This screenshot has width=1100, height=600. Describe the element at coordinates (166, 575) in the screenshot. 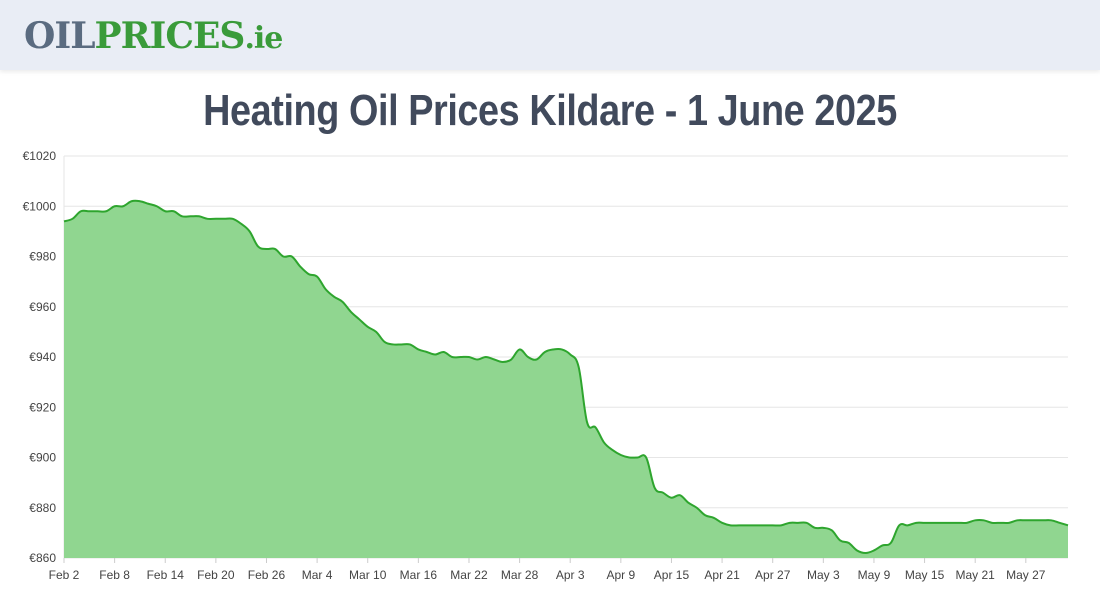

I see `x-tick-label: Feb 14` at that location.